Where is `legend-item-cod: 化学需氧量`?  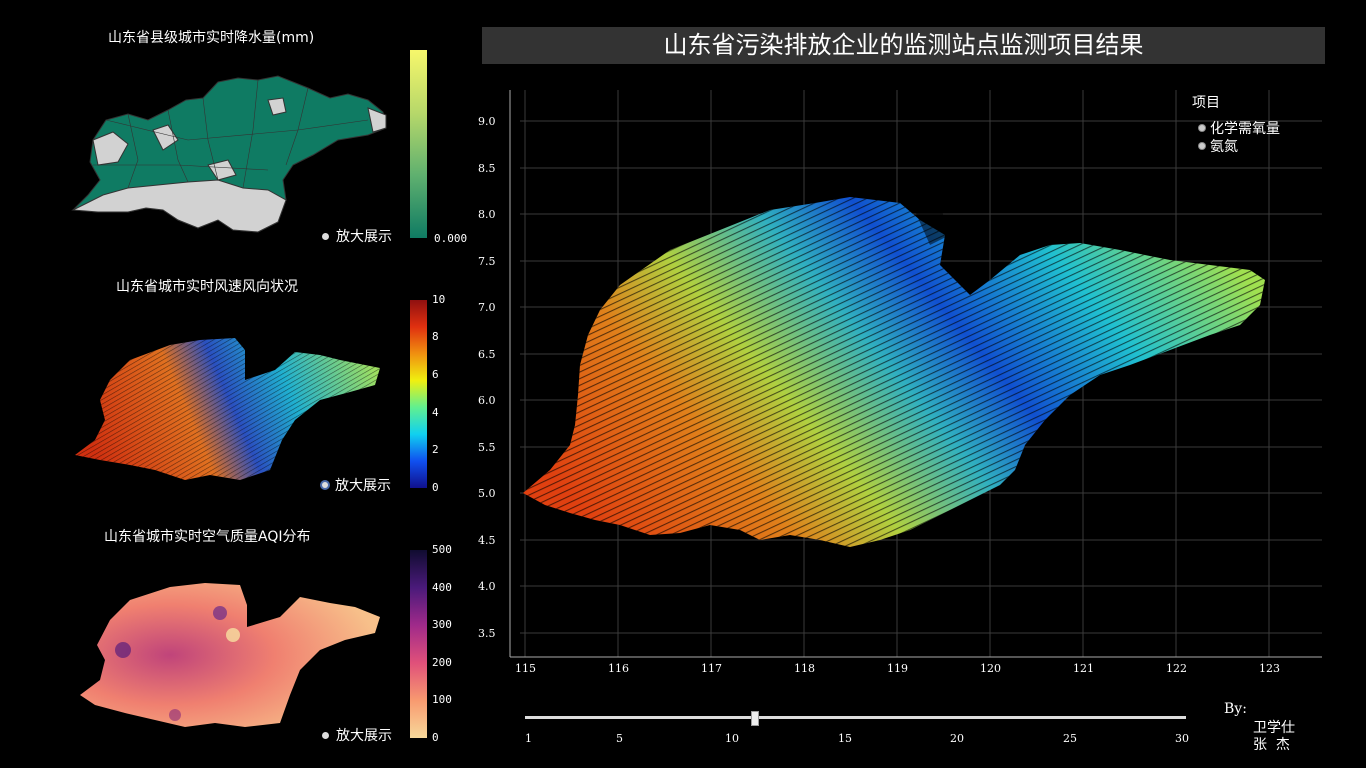 legend-item-cod: 化学需氧量 is located at coordinates (1239, 128).